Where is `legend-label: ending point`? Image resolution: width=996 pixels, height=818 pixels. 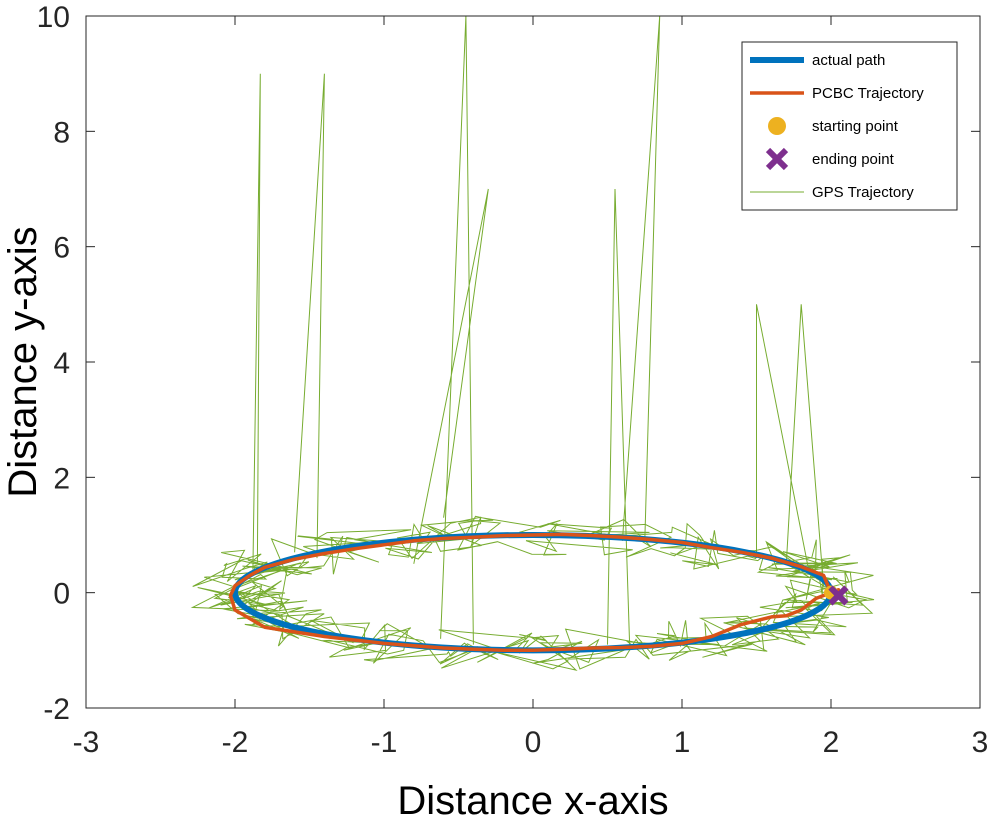
legend-label: ending point is located at coordinates (853, 159).